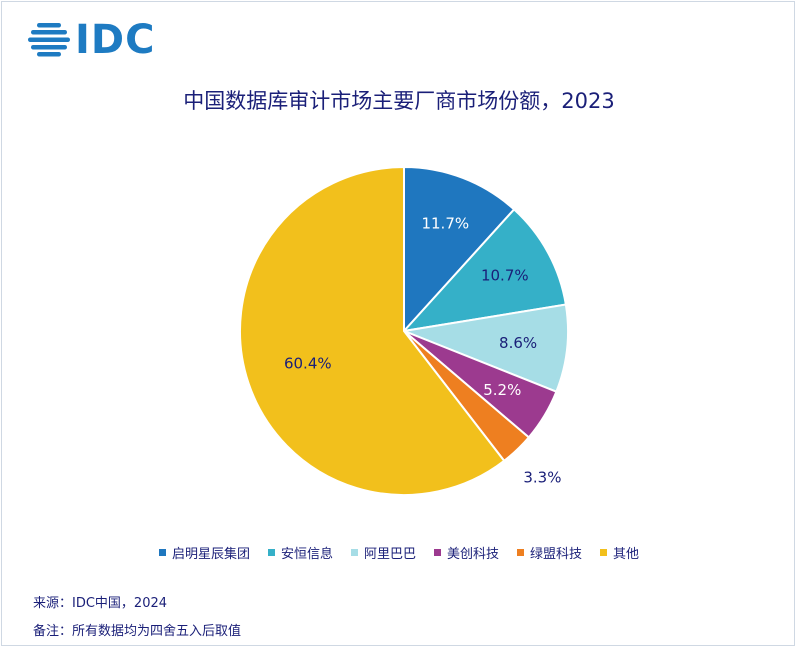 The image size is (798, 649). Describe the element at coordinates (308, 363) in the screenshot. I see `pie-label-5: 60.4%` at that location.